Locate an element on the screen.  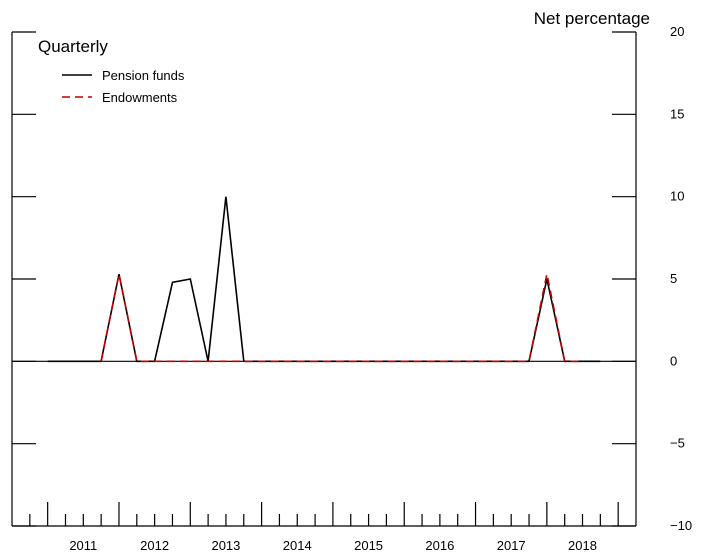
x-tick-label: 2017 is located at coordinates (511, 545).